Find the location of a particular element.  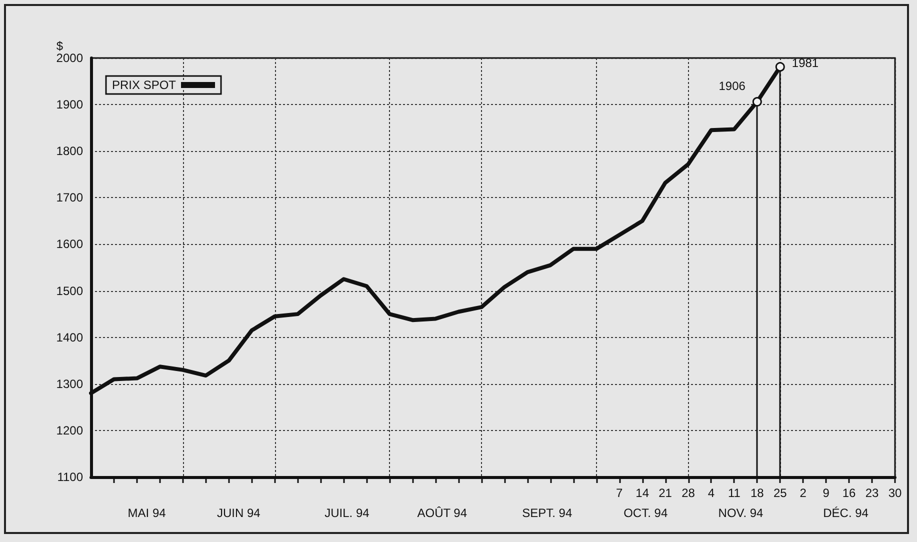

y-tick-label: 1900 is located at coordinates (70, 105).